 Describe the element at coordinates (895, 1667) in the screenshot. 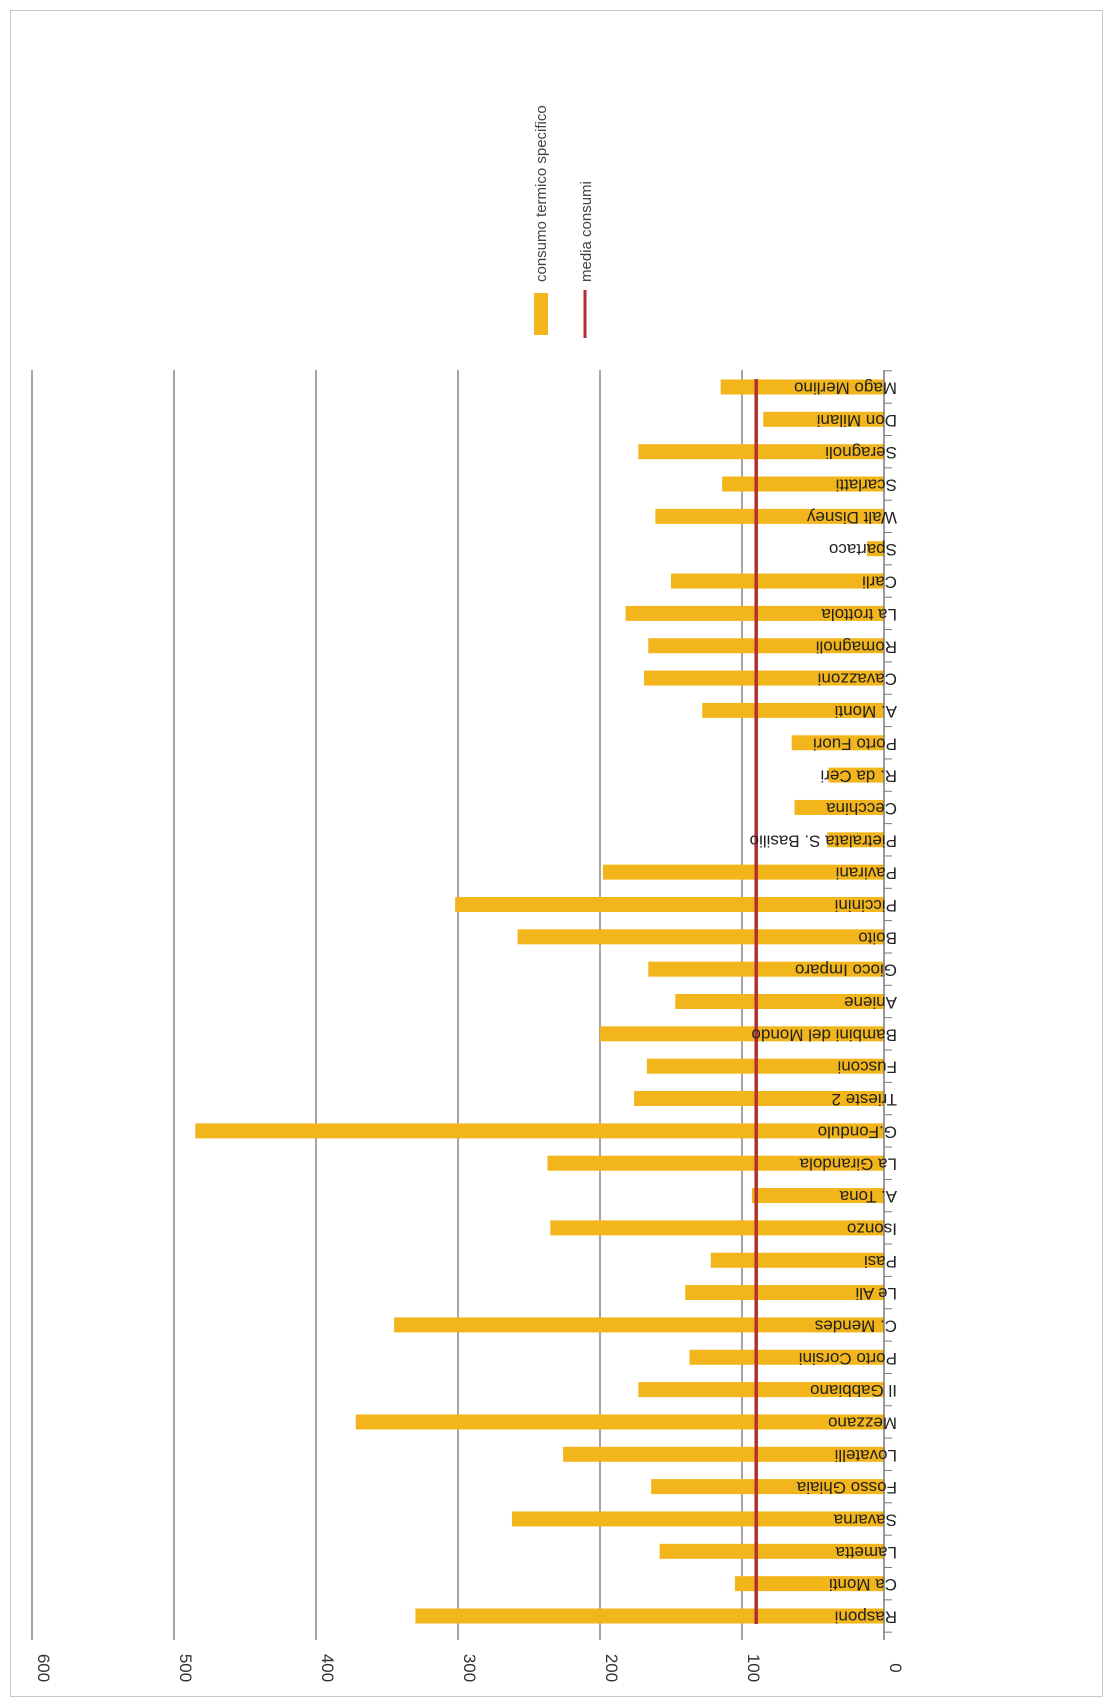

I see `tick-label-0: 0` at that location.